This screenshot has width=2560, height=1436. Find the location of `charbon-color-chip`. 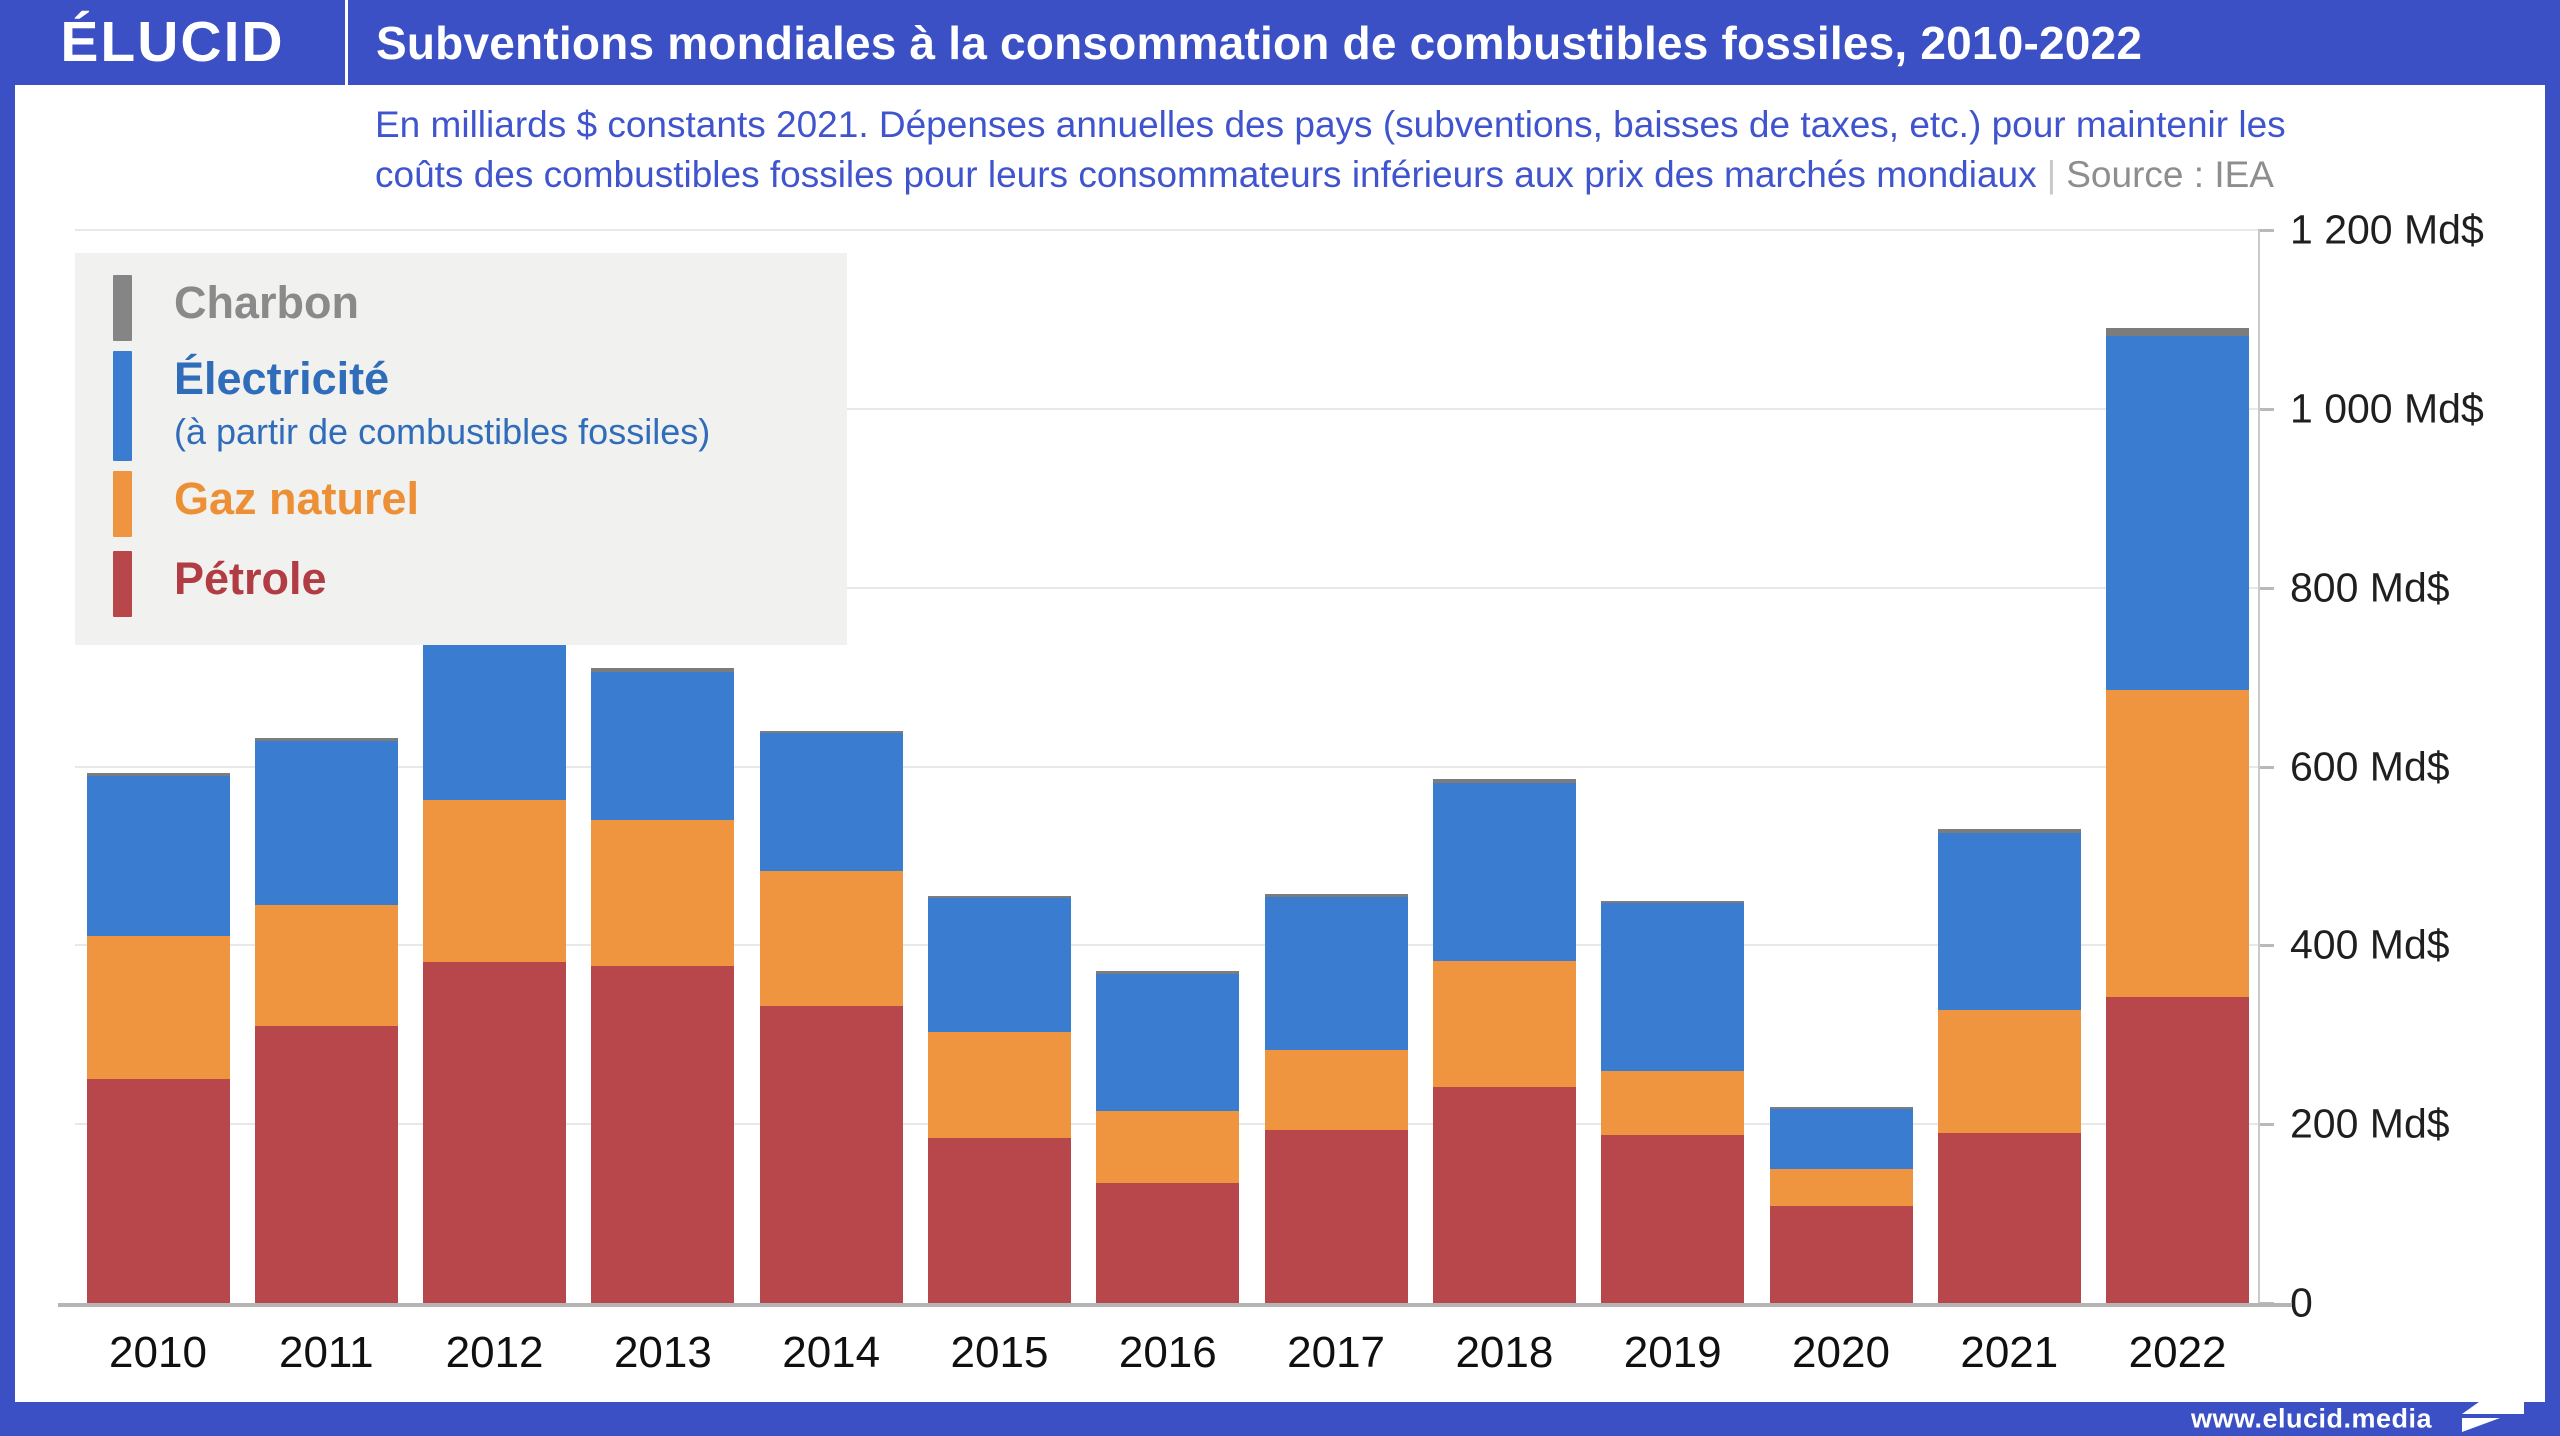

charbon-color-chip is located at coordinates (122, 308).